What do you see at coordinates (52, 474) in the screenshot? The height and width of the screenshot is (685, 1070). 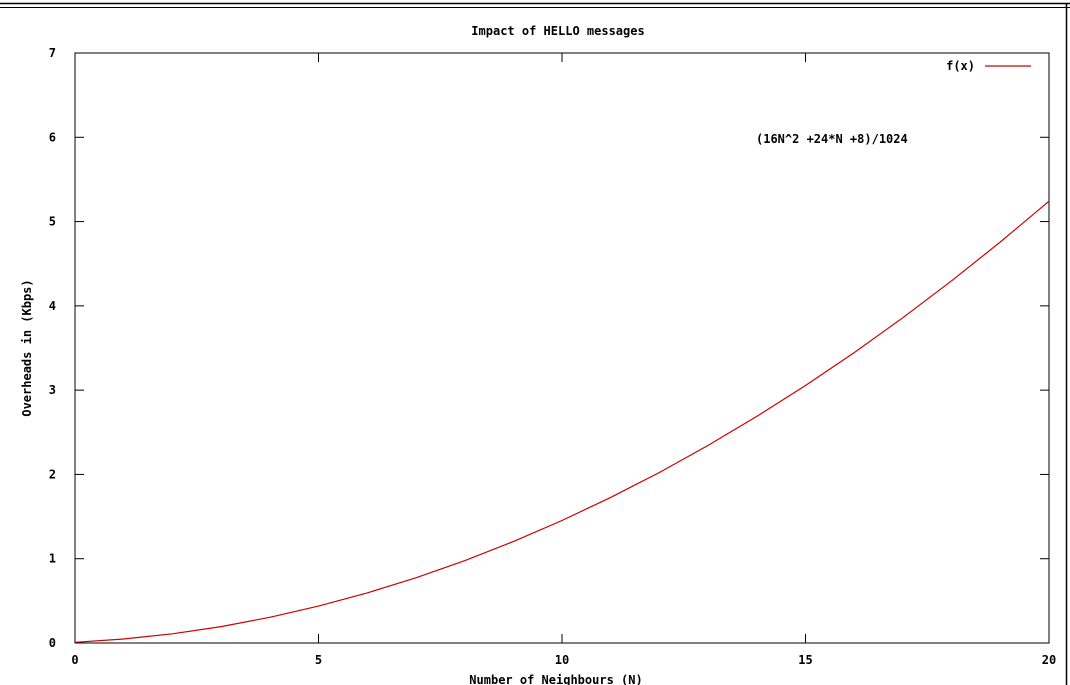 I see `y-tick-label: 2` at bounding box center [52, 474].